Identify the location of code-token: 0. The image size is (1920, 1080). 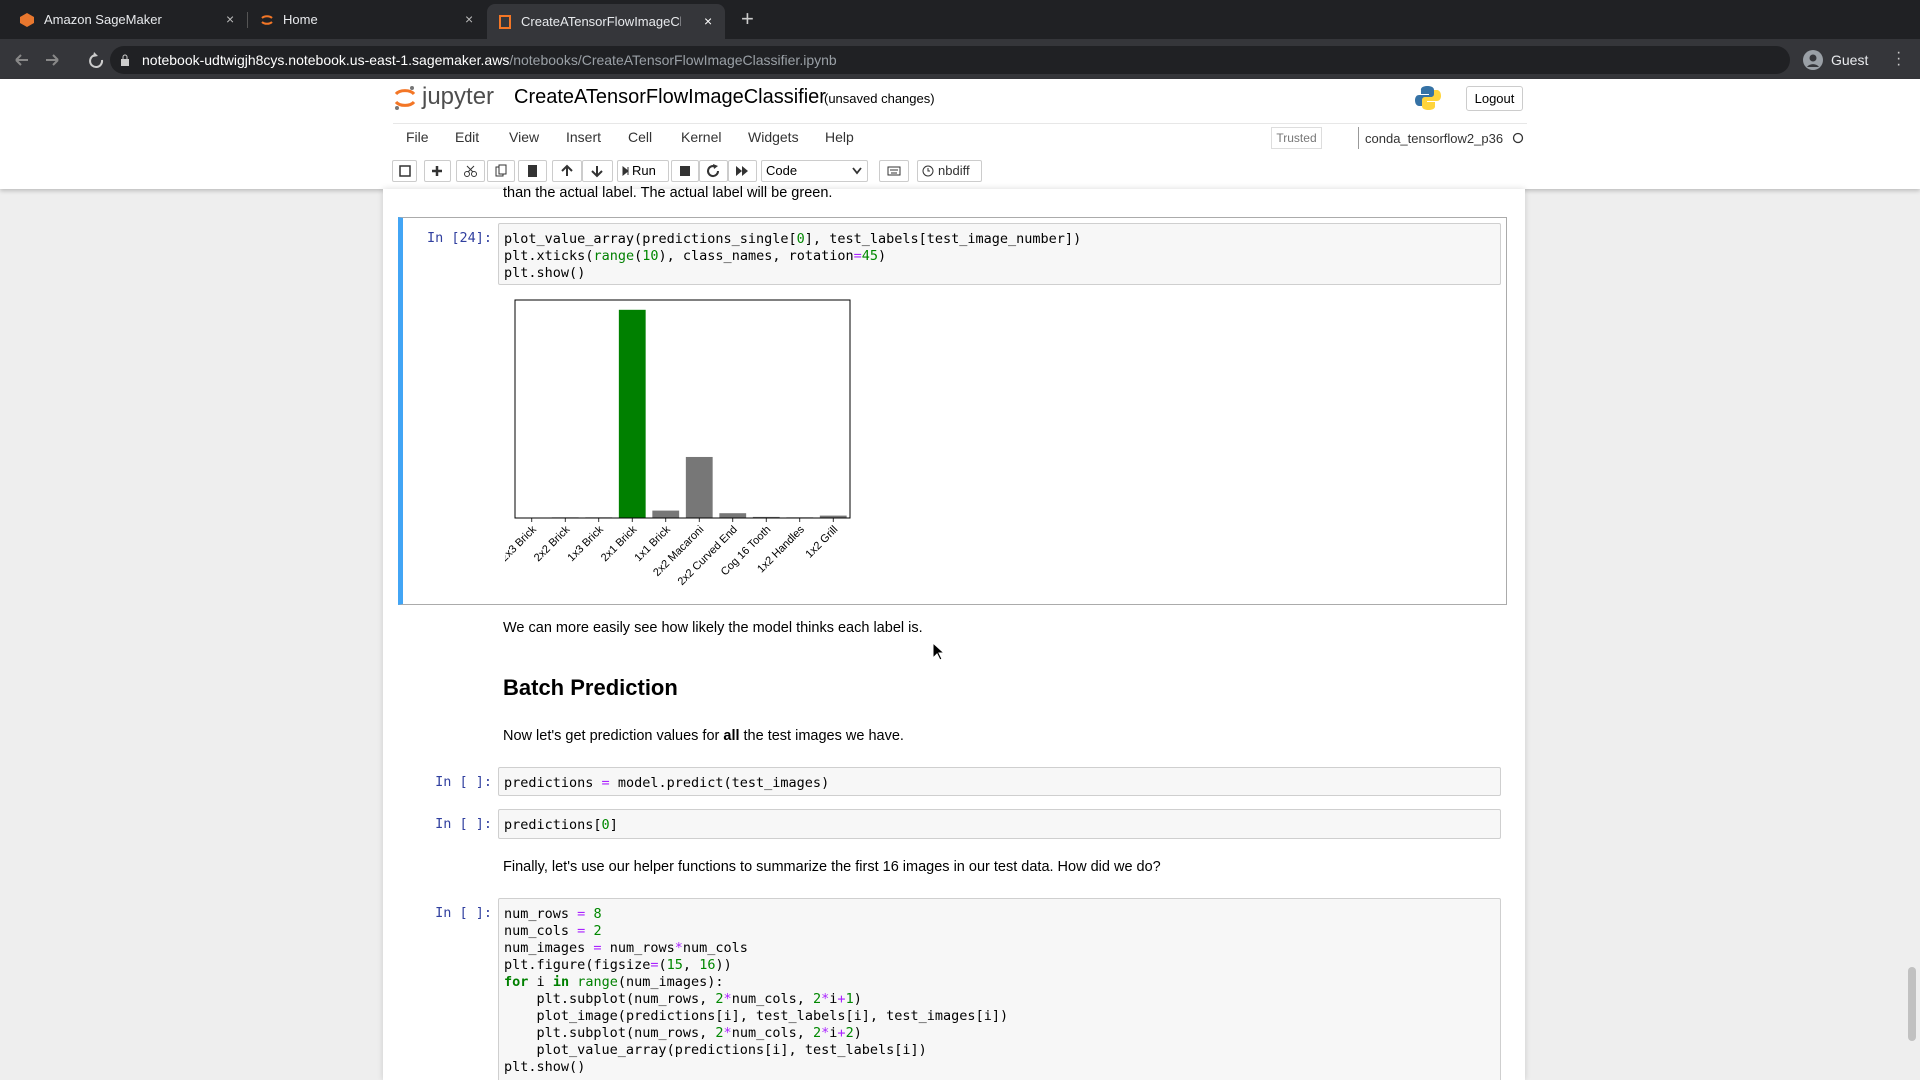
(800, 239).